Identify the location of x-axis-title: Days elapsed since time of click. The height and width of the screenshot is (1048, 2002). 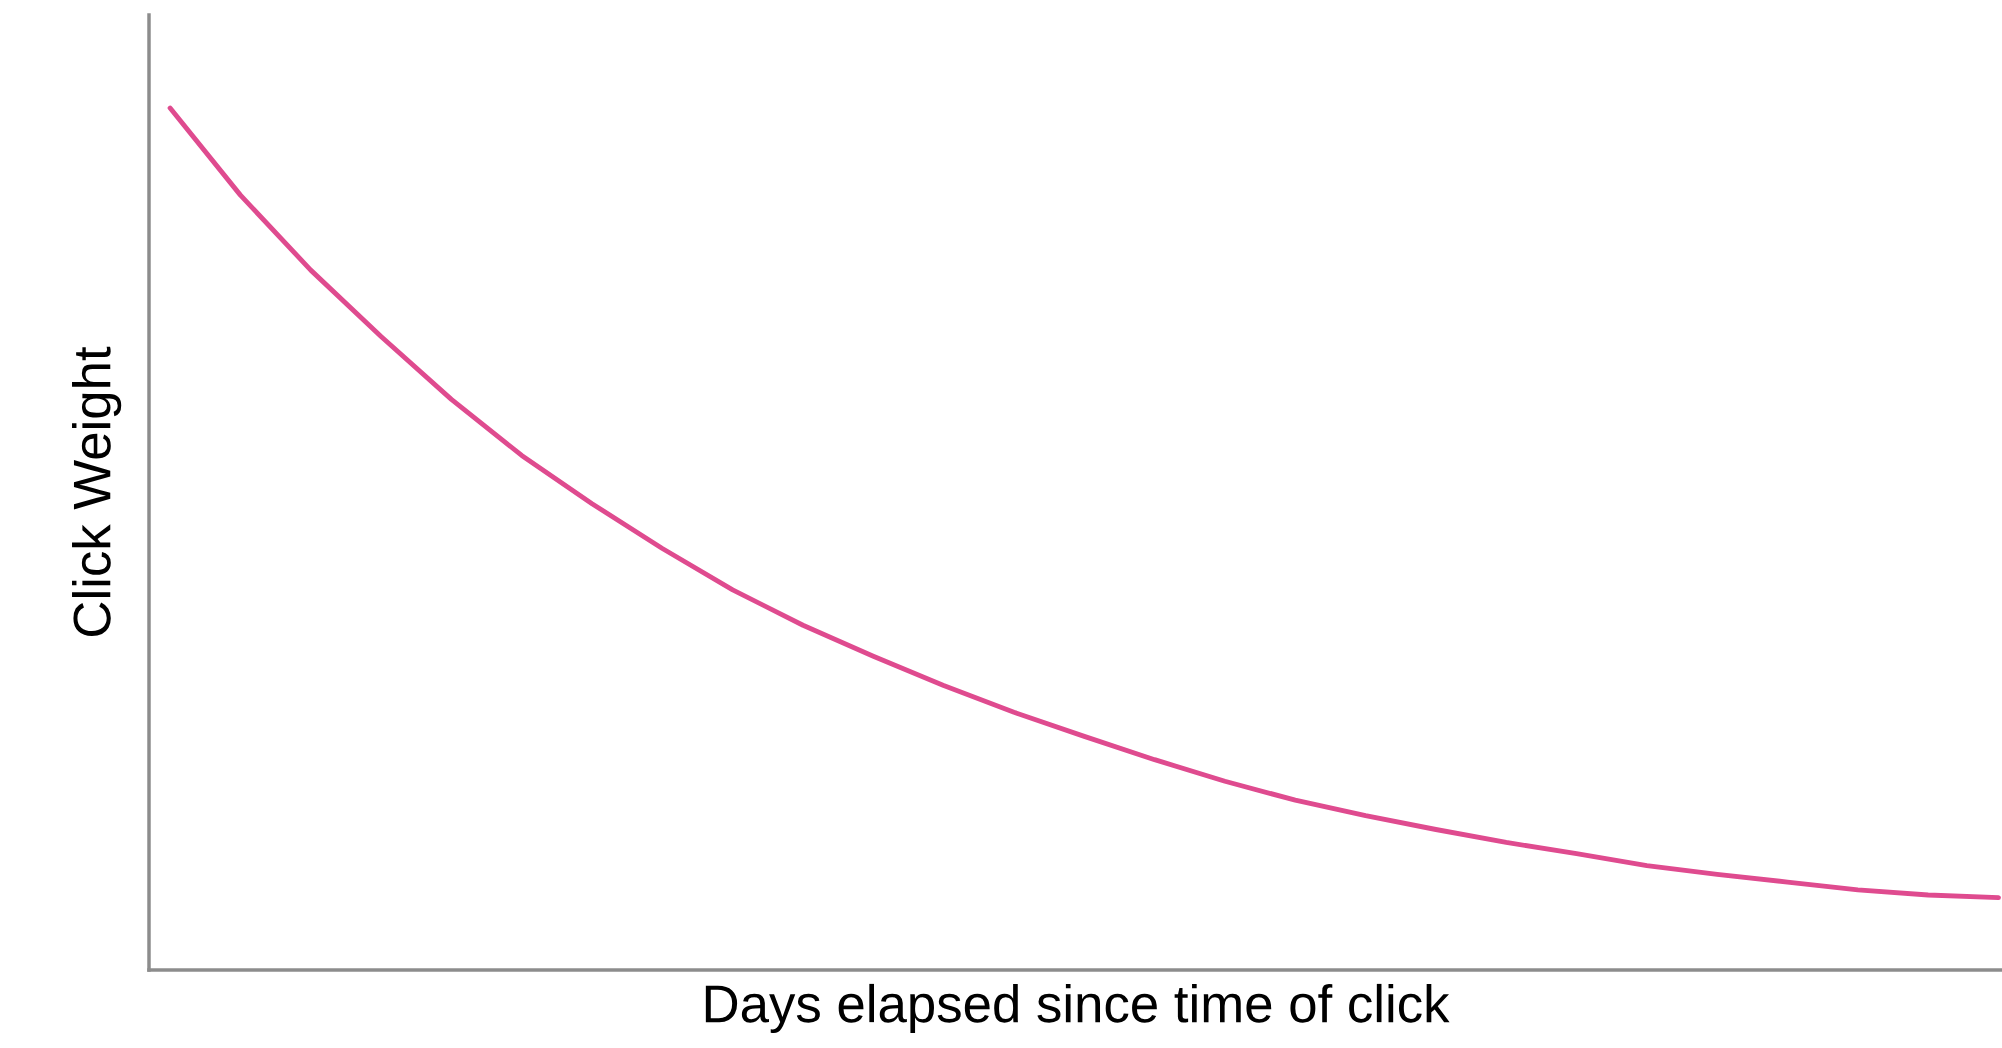
(1077, 1008).